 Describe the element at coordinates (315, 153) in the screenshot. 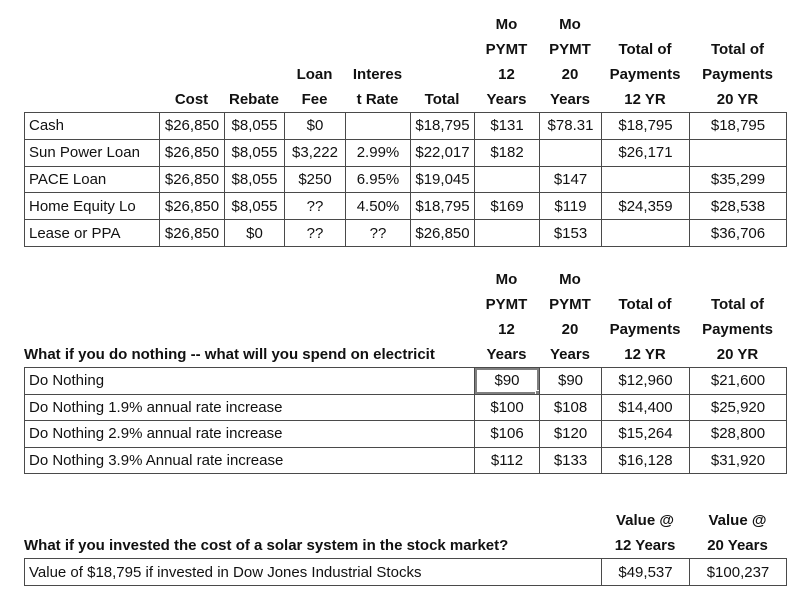

I see `data-cell: $3,222` at that location.